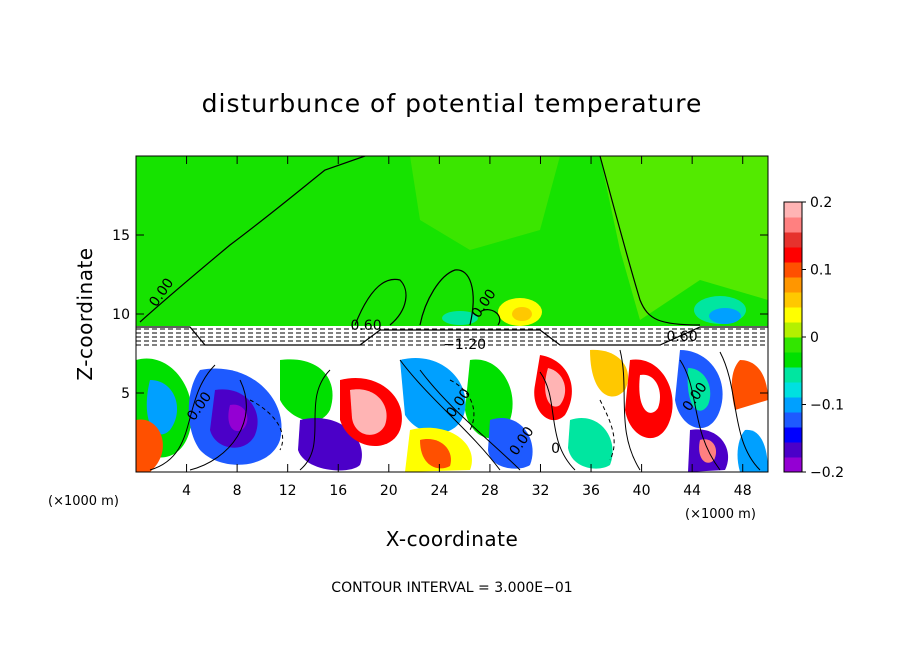 This screenshot has height=654, width=904. Describe the element at coordinates (591, 491) in the screenshot. I see `x-tick-label: 36` at that location.